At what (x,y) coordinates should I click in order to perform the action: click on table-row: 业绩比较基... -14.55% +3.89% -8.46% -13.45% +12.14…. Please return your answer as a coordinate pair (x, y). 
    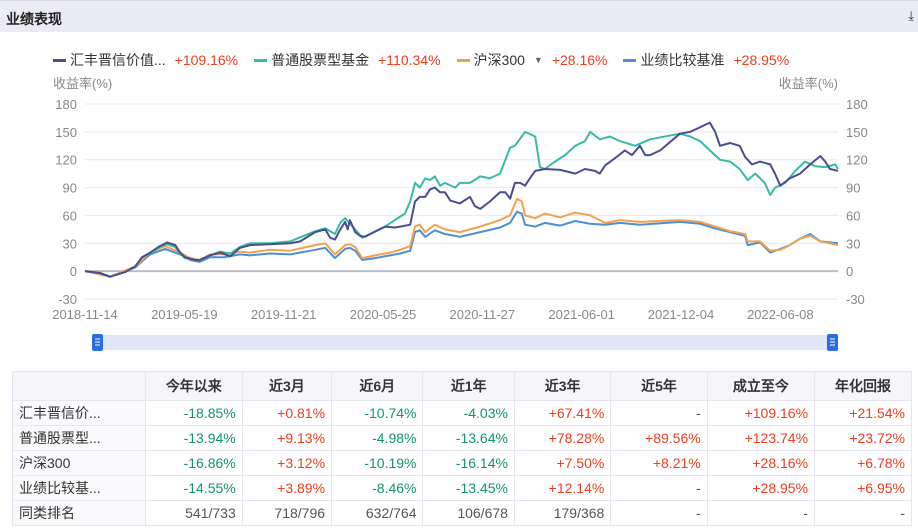
    Looking at the image, I should click on (462, 488).